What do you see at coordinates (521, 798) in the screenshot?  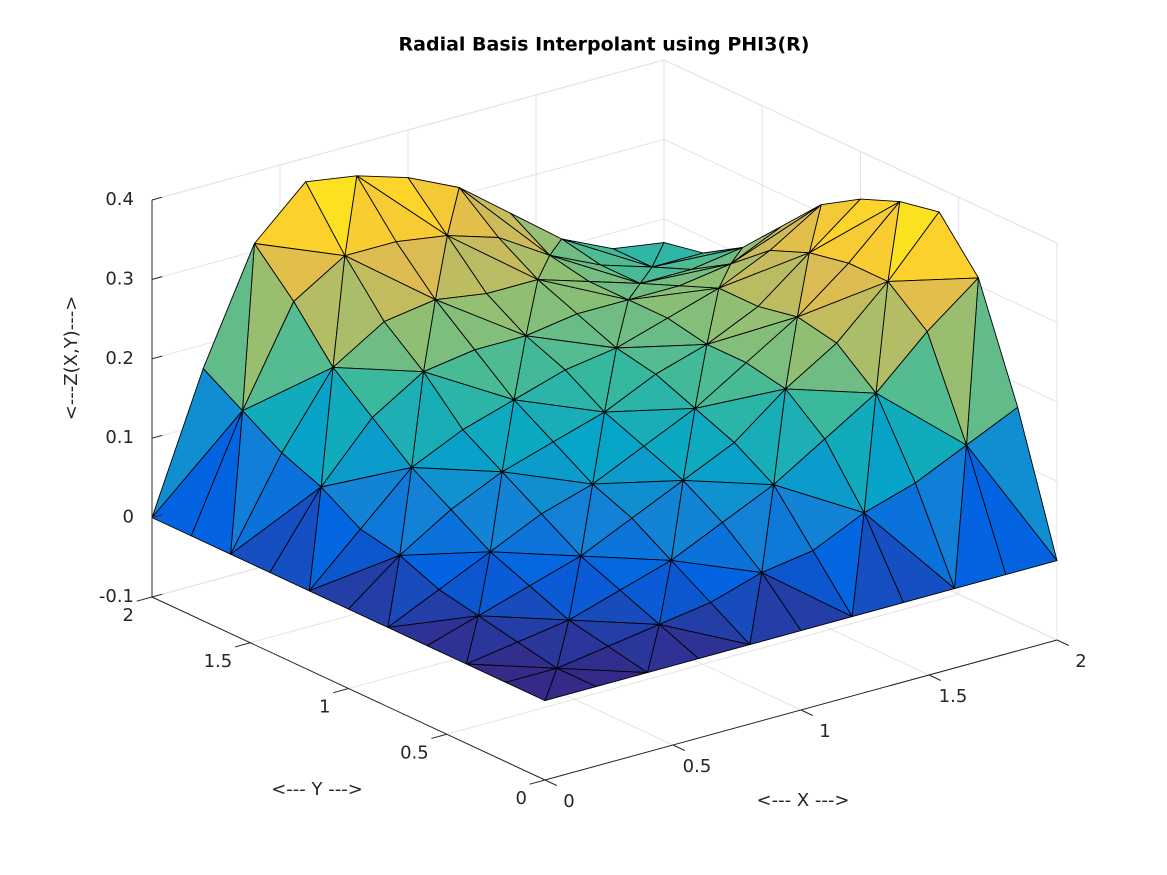 I see `y-tick-label: 0` at bounding box center [521, 798].